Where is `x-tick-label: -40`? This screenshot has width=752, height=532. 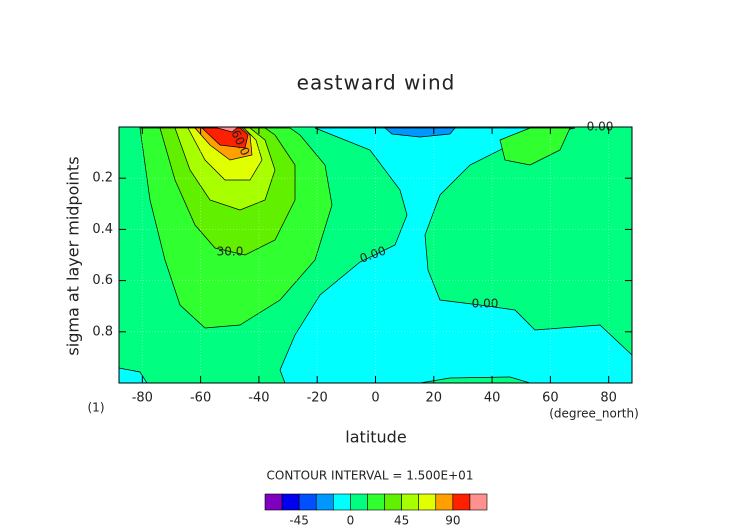 x-tick-label: -40 is located at coordinates (258, 398).